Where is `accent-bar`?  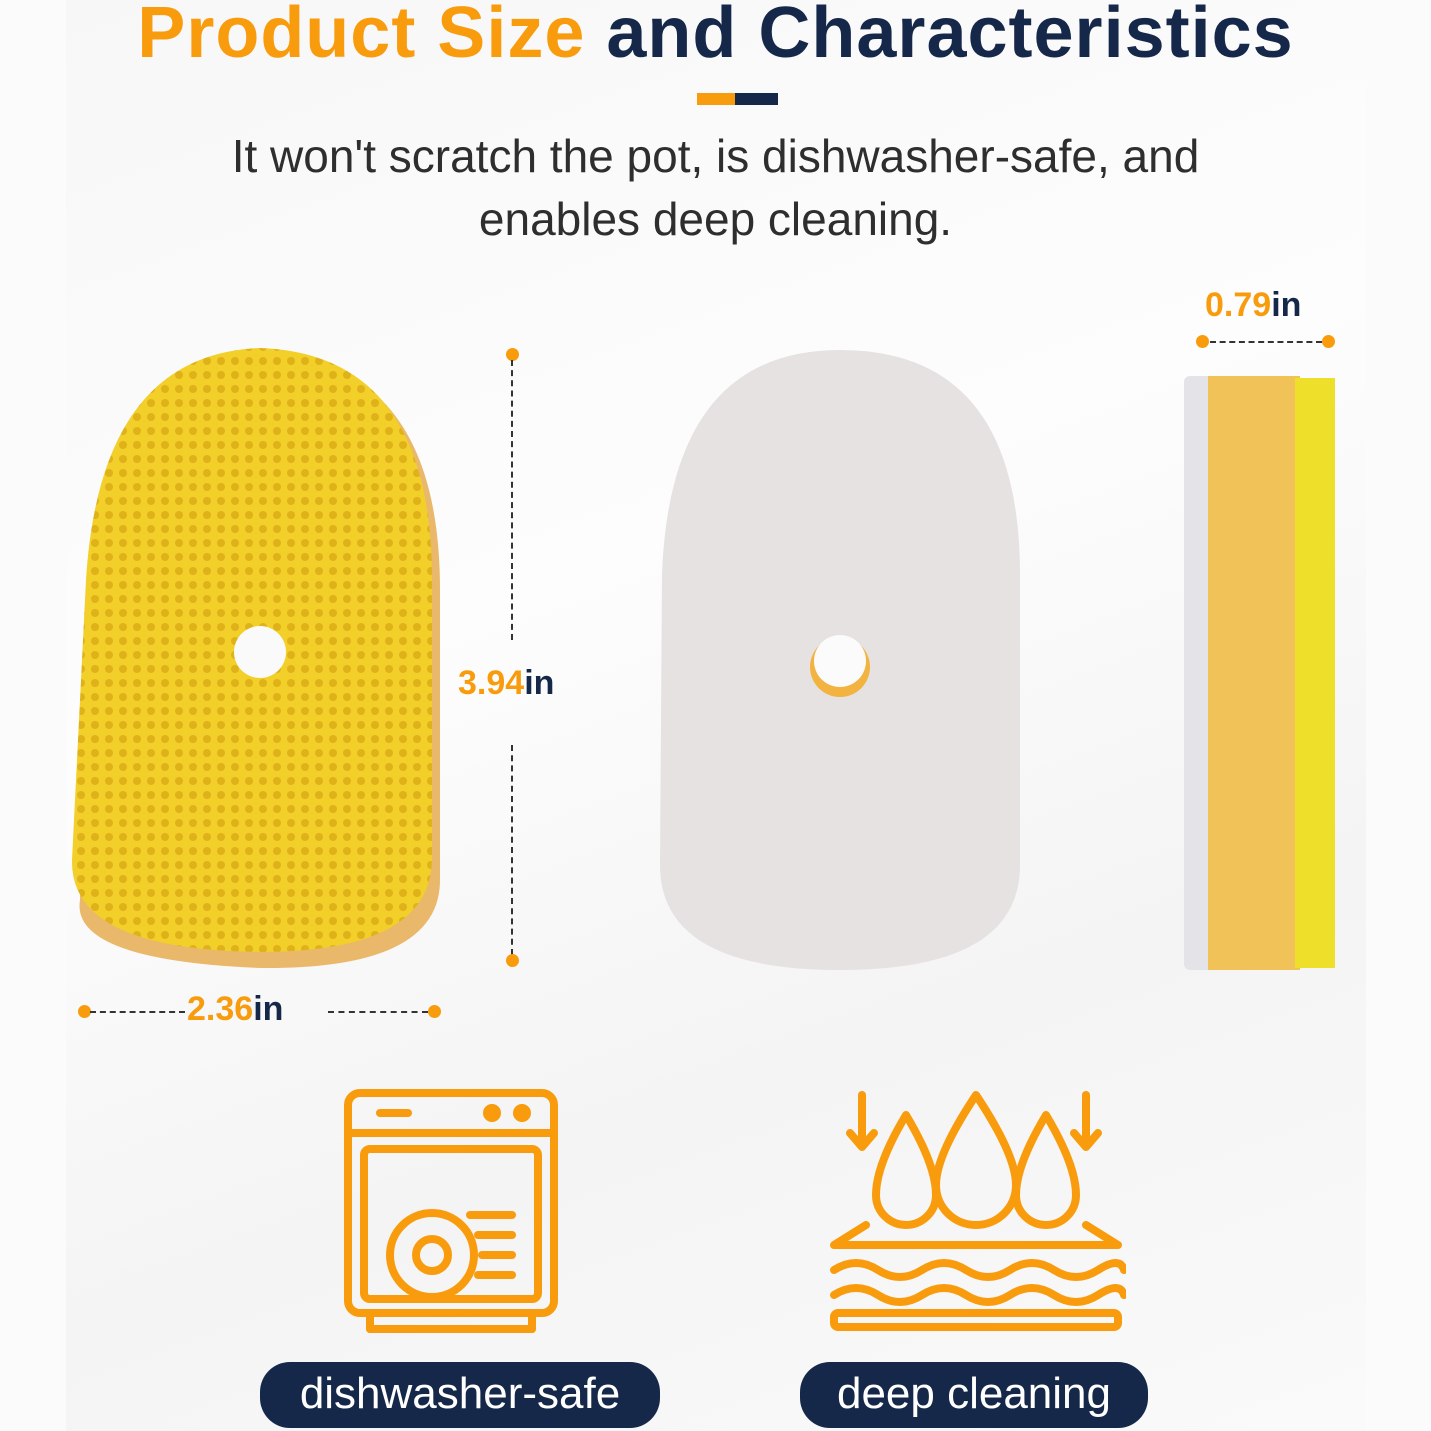 accent-bar is located at coordinates (737, 99).